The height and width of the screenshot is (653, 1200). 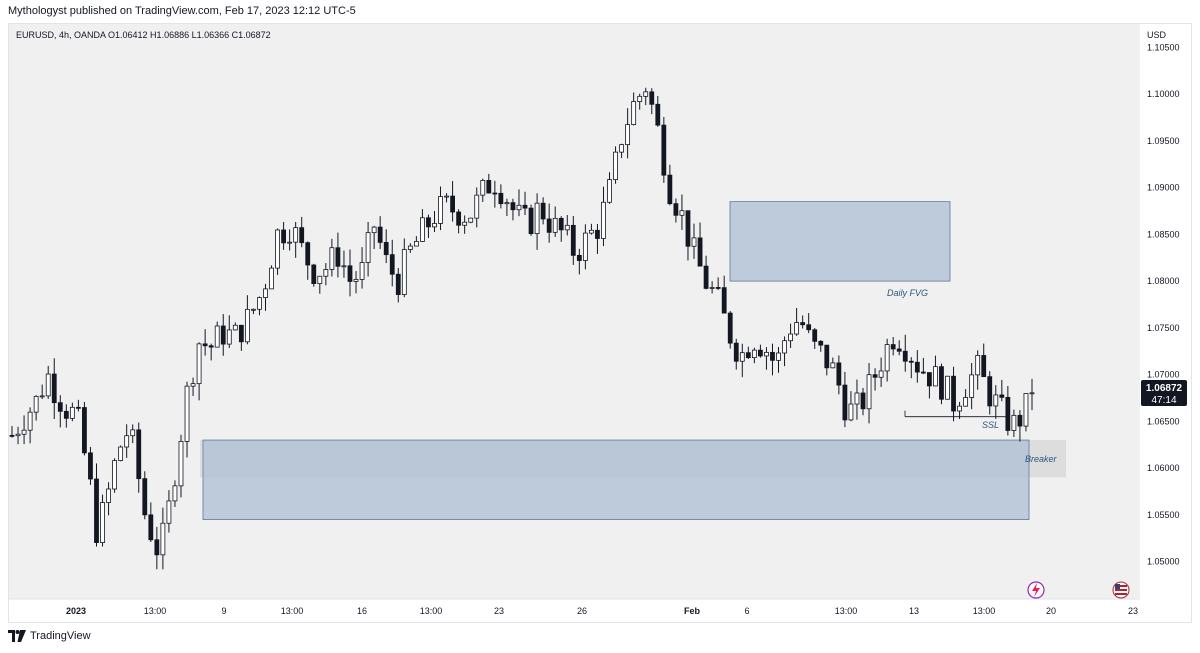 I want to click on countdown-label: 47:14, so click(x=1163, y=400).